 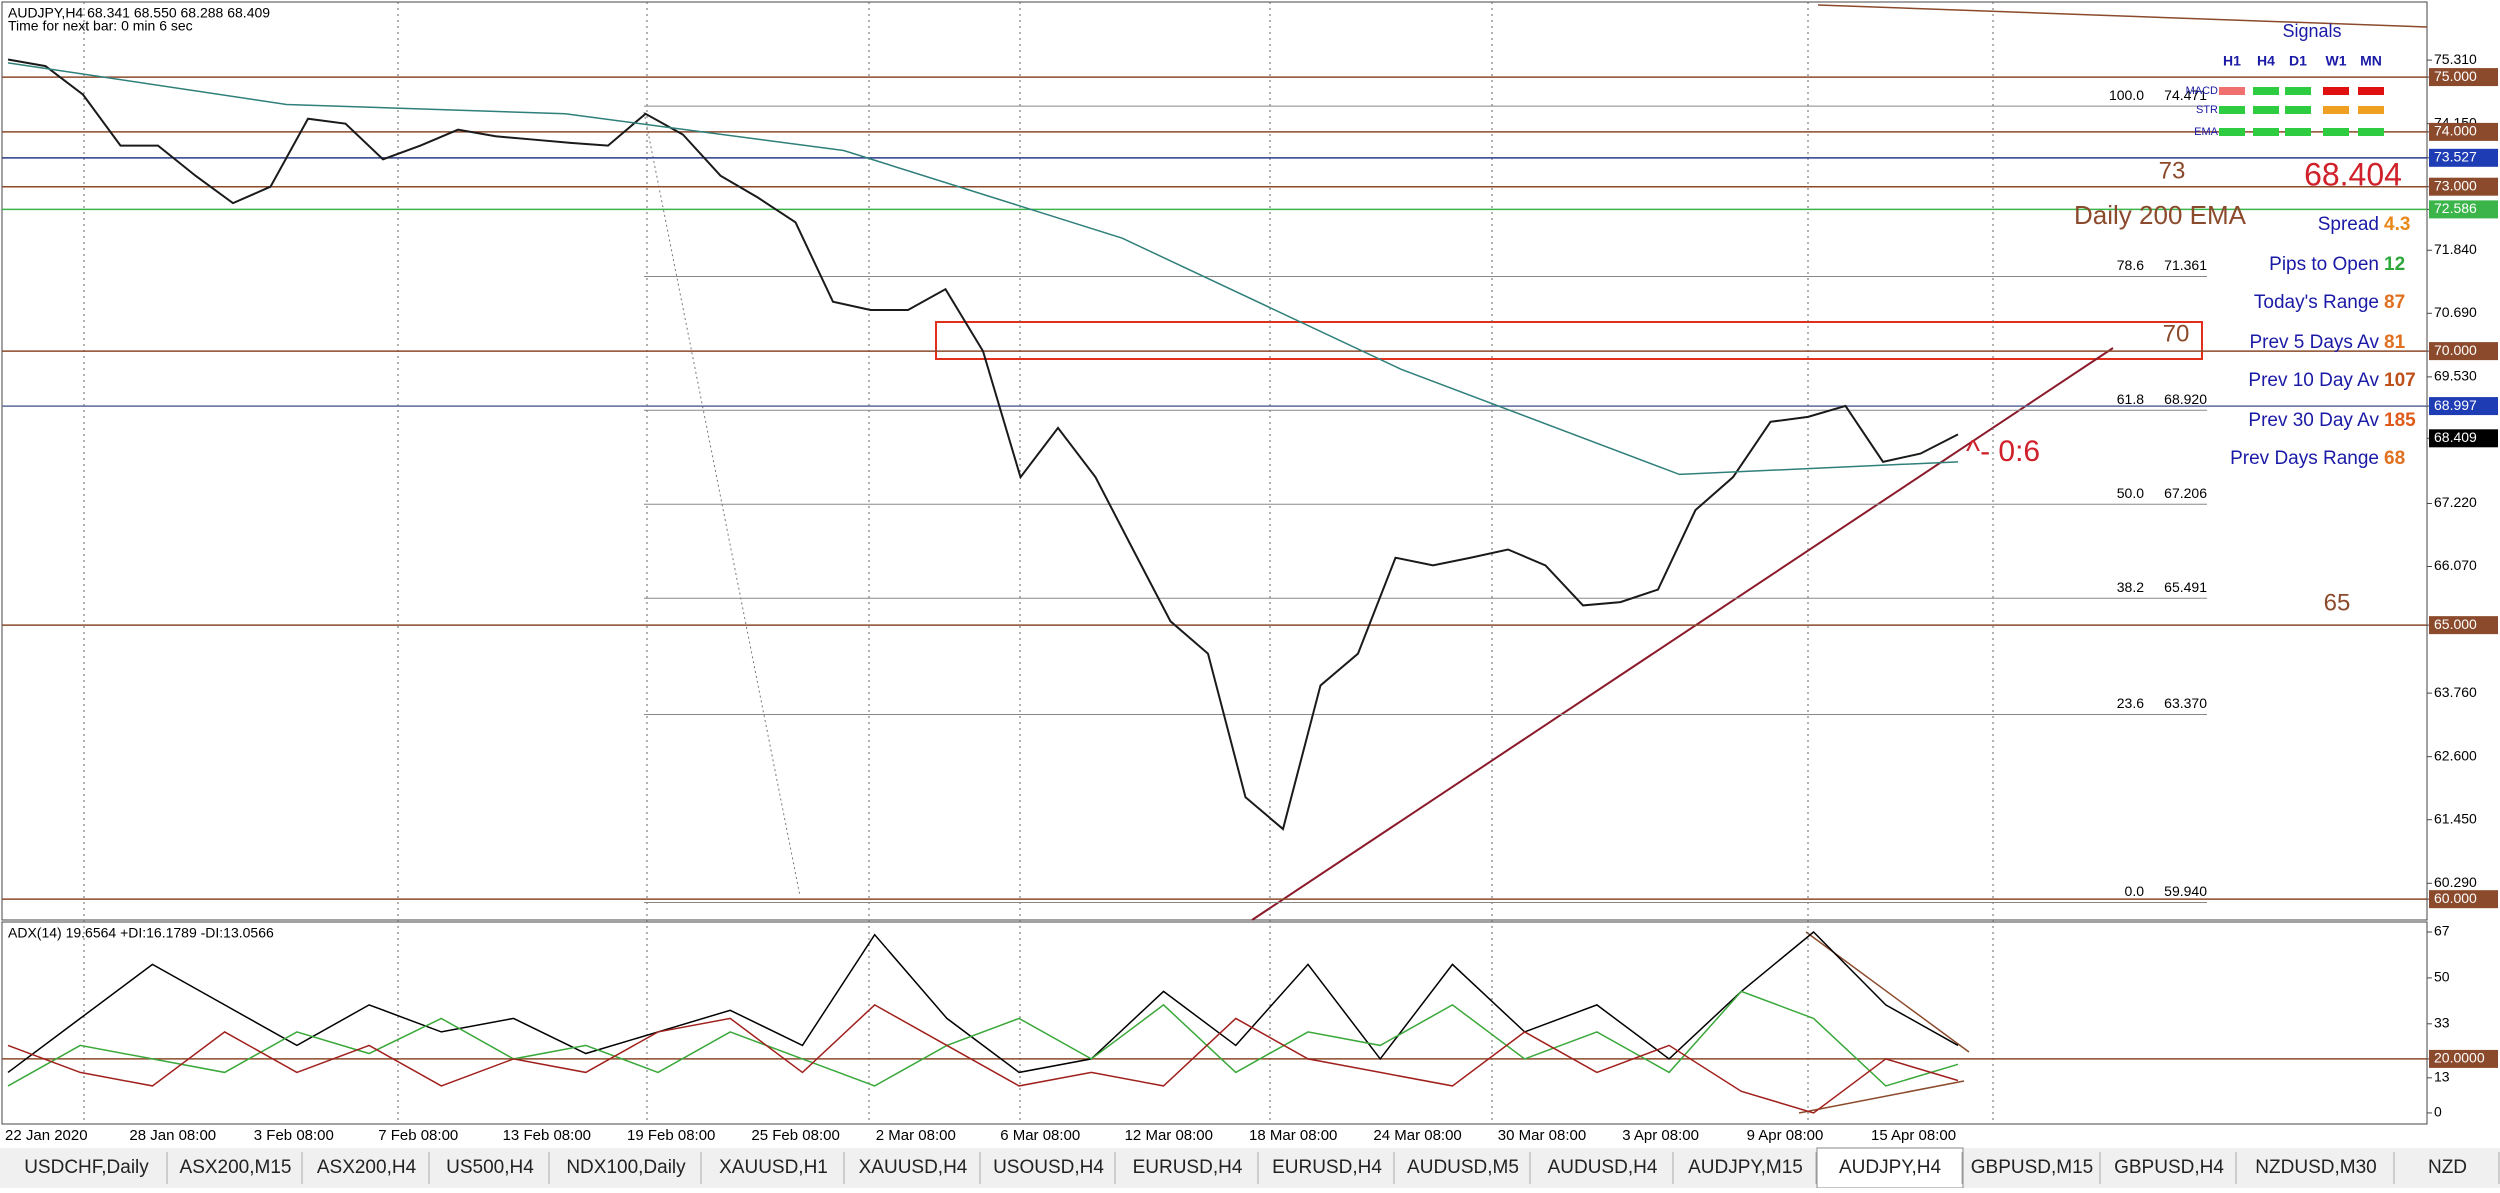 I want to click on tab: USOUSD,H4, so click(x=1048, y=1167).